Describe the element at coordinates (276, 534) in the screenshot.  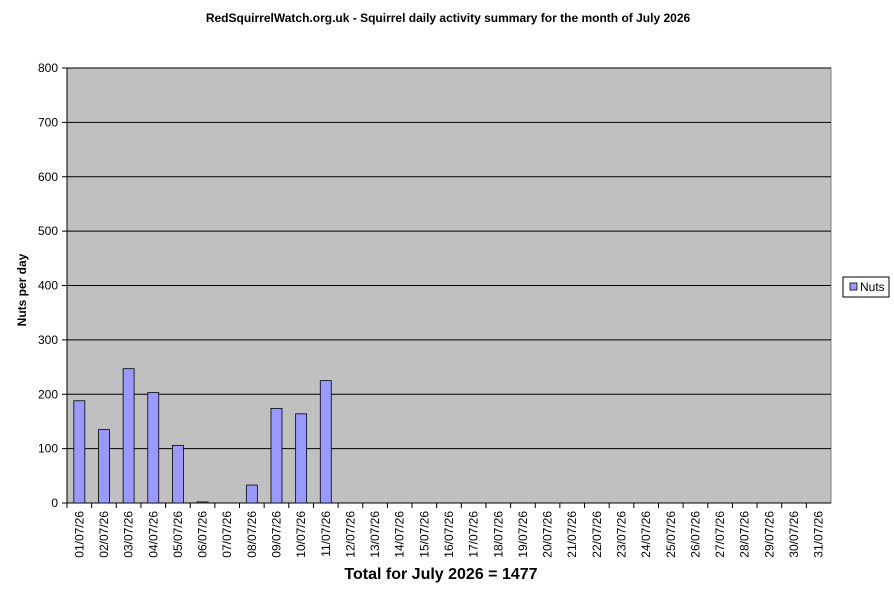
I see `x-tick-label: 09/07/26` at that location.